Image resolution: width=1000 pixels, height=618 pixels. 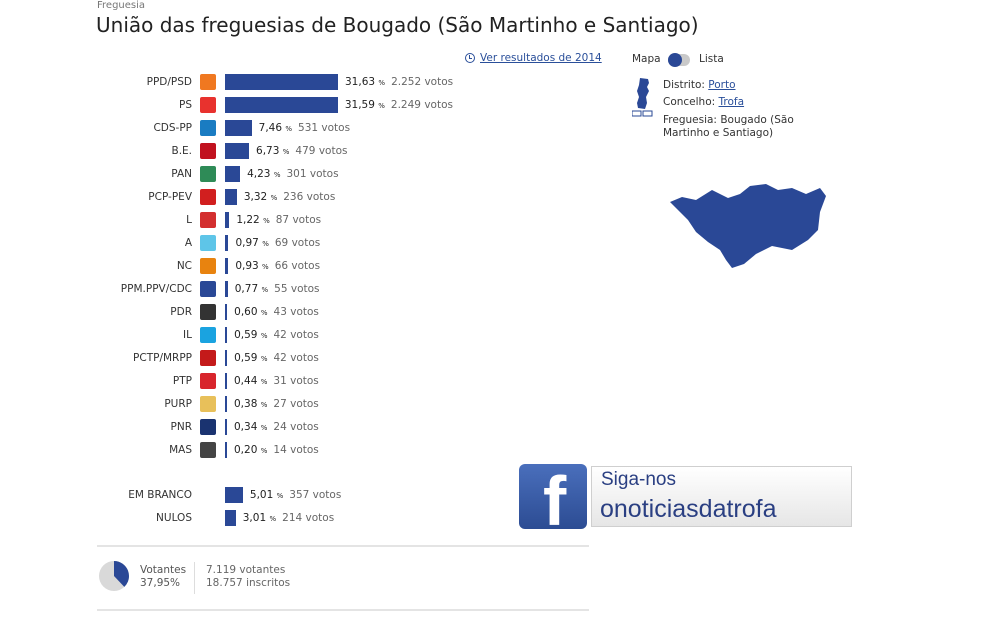 What do you see at coordinates (280, 381) in the screenshot?
I see `votes-value: 31` at bounding box center [280, 381].